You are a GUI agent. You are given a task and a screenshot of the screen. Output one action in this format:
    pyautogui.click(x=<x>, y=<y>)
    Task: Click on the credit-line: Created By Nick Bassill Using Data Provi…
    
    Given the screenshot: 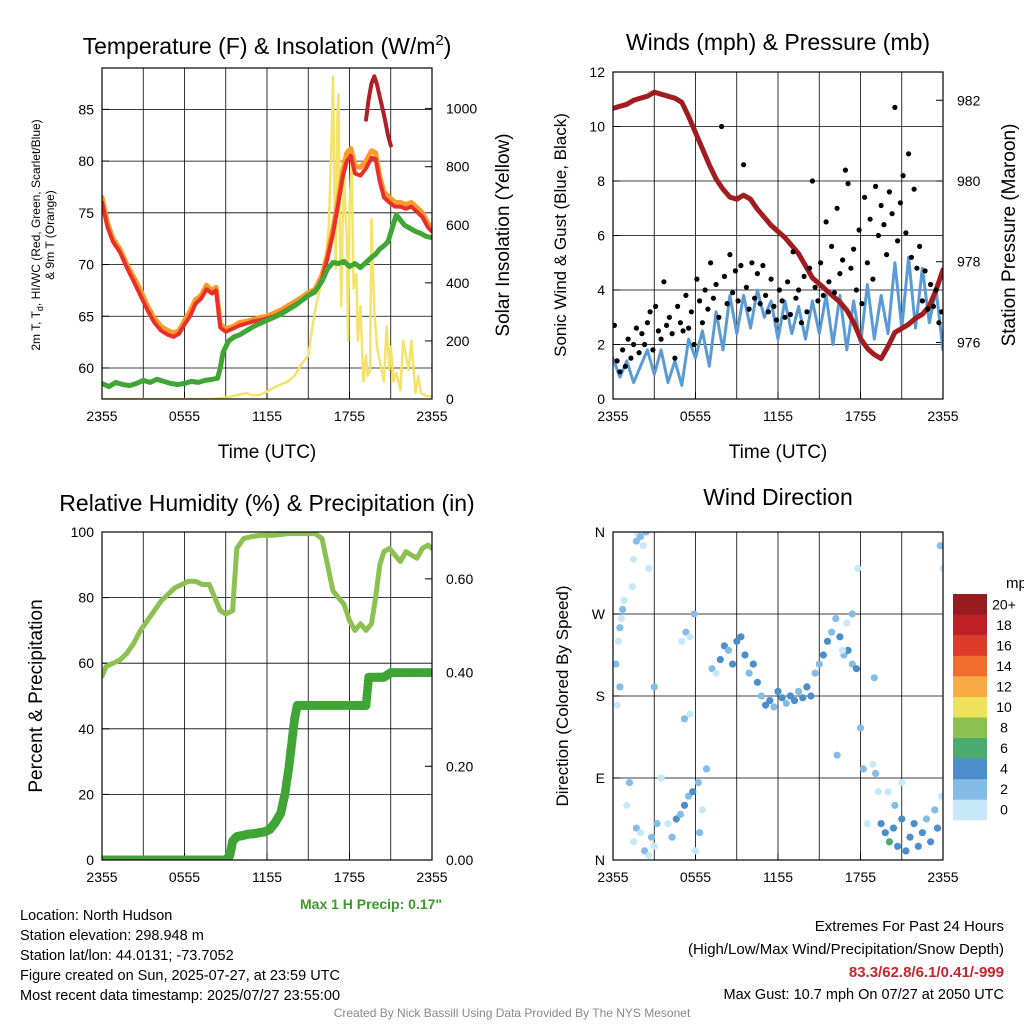 What is the action you would take?
    pyautogui.click(x=512, y=1013)
    